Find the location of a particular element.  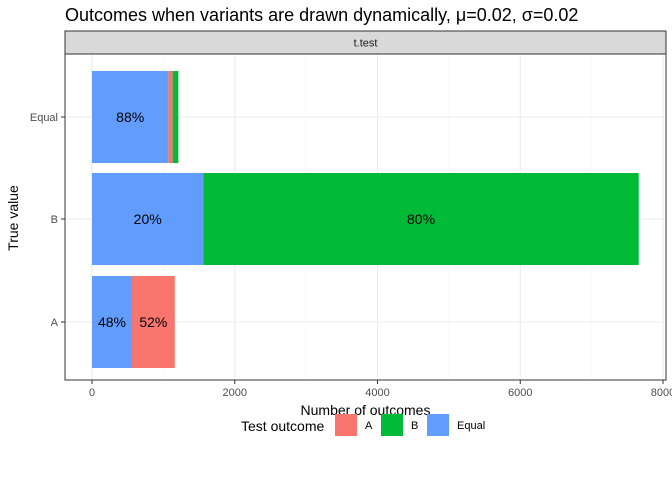

x-tick-label: 6000 is located at coordinates (520, 393).